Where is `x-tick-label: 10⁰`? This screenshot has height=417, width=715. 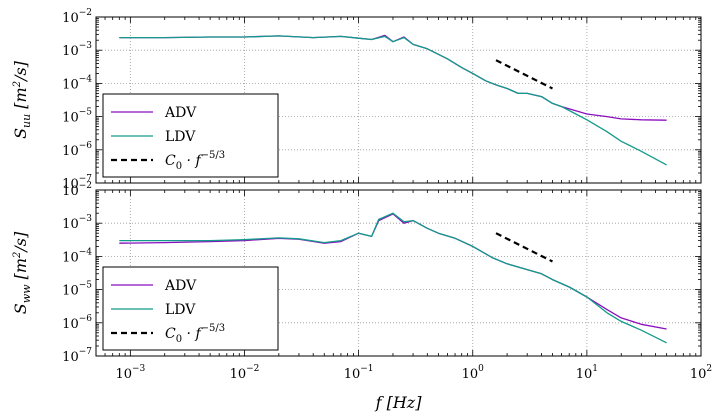 x-tick-label: 10⁰ is located at coordinates (473, 373).